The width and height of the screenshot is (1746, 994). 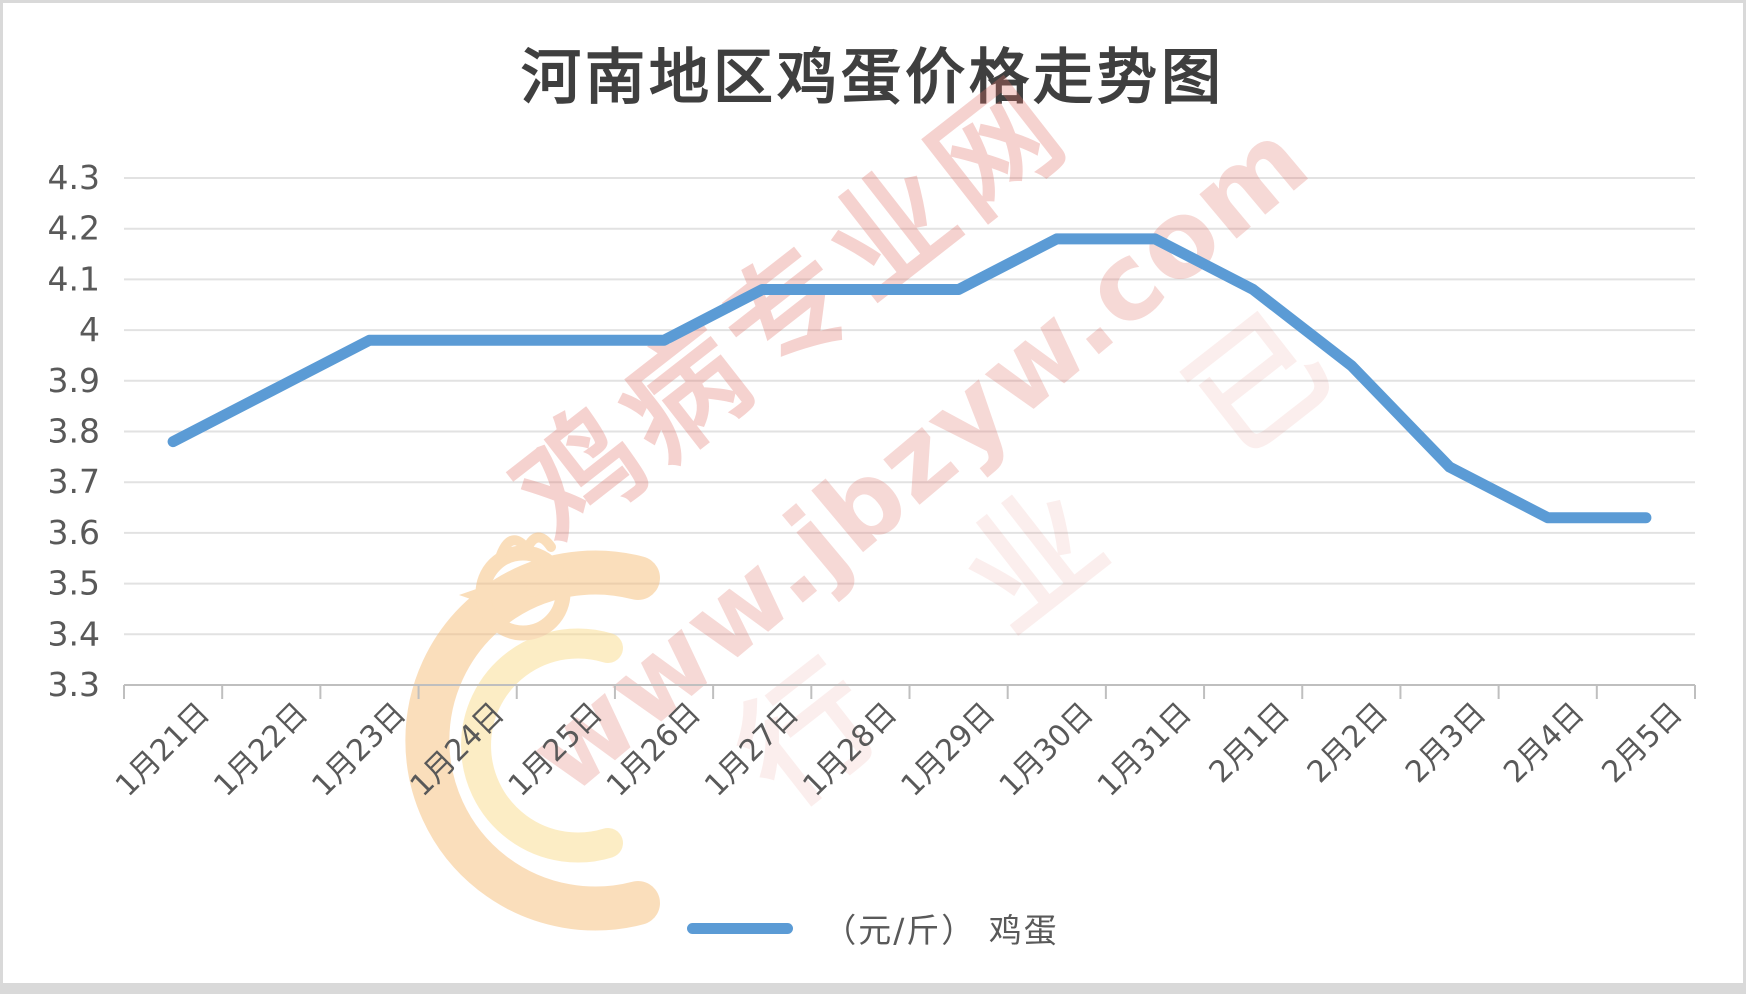 I want to click on y-axis-tick-label: 4.1, so click(x=74, y=278).